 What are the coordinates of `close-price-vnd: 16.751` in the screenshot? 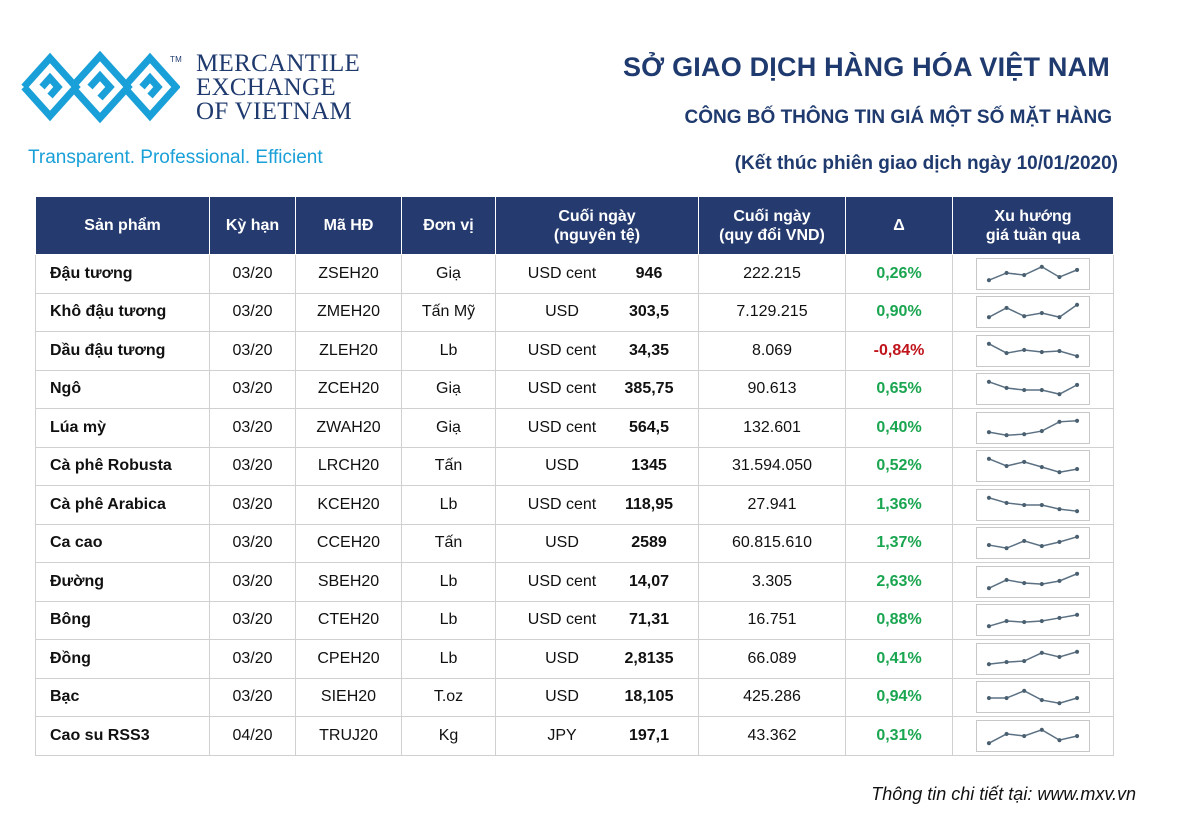 It's located at (772, 620).